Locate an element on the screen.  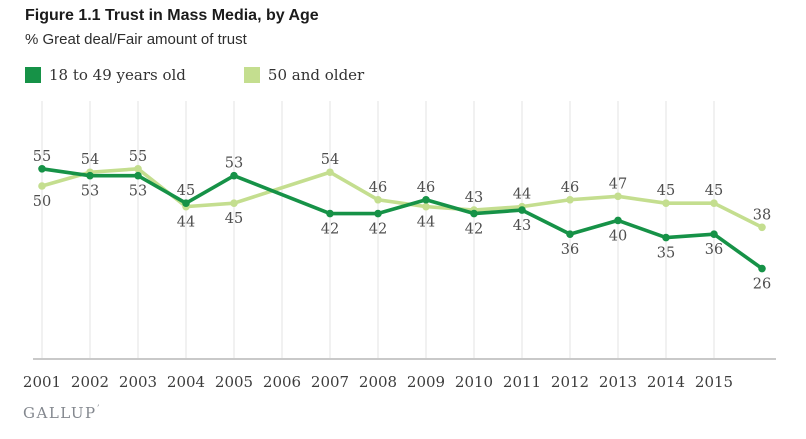
chart-legend: 18 to 49 years old 50 and older is located at coordinates (194, 75).